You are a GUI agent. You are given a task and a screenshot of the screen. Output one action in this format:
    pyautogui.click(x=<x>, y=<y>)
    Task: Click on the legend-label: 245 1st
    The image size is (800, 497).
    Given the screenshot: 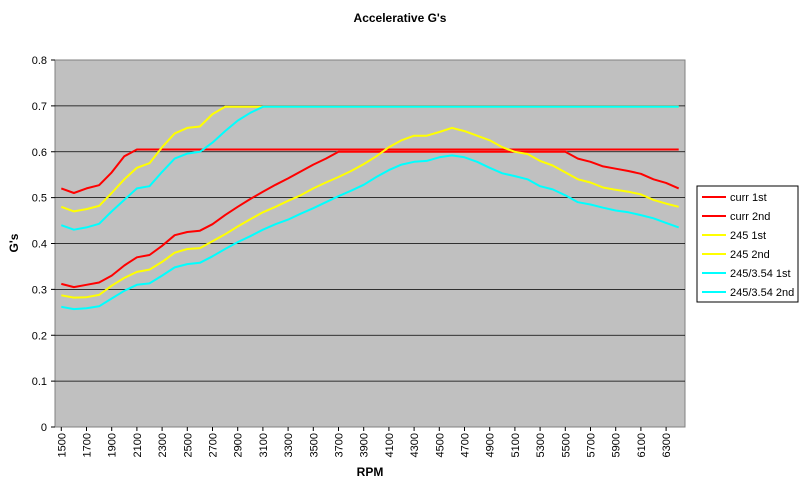 What is the action you would take?
    pyautogui.click(x=748, y=236)
    